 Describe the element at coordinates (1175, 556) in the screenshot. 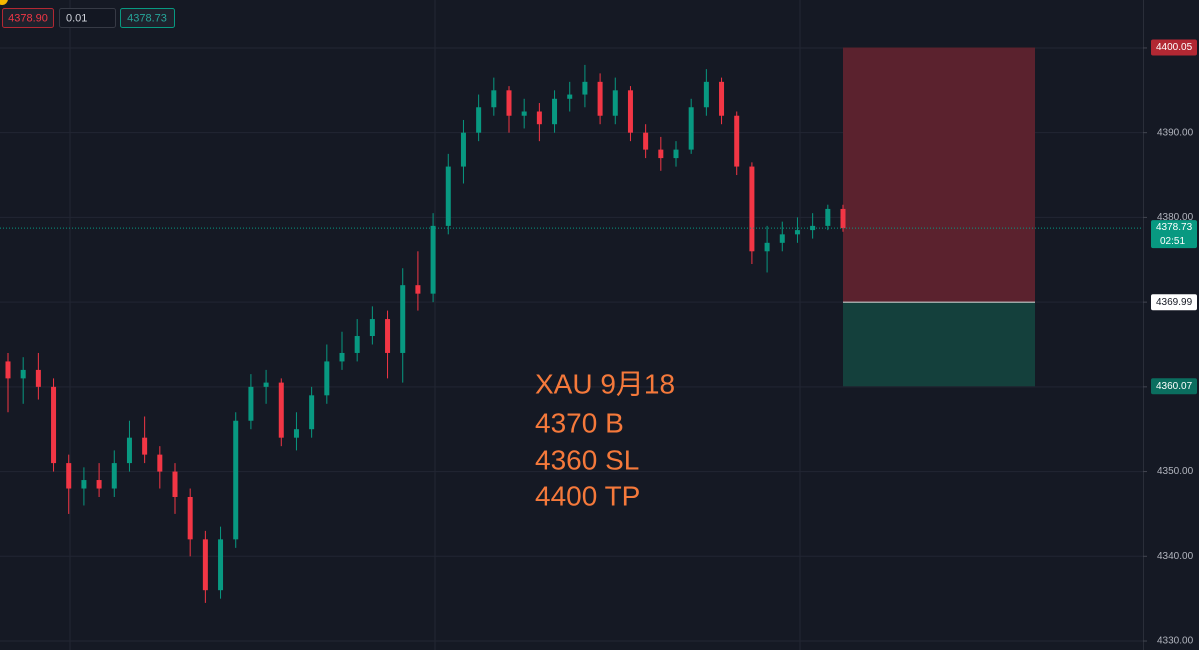

I see `y-tick-label: 4340.00` at that location.